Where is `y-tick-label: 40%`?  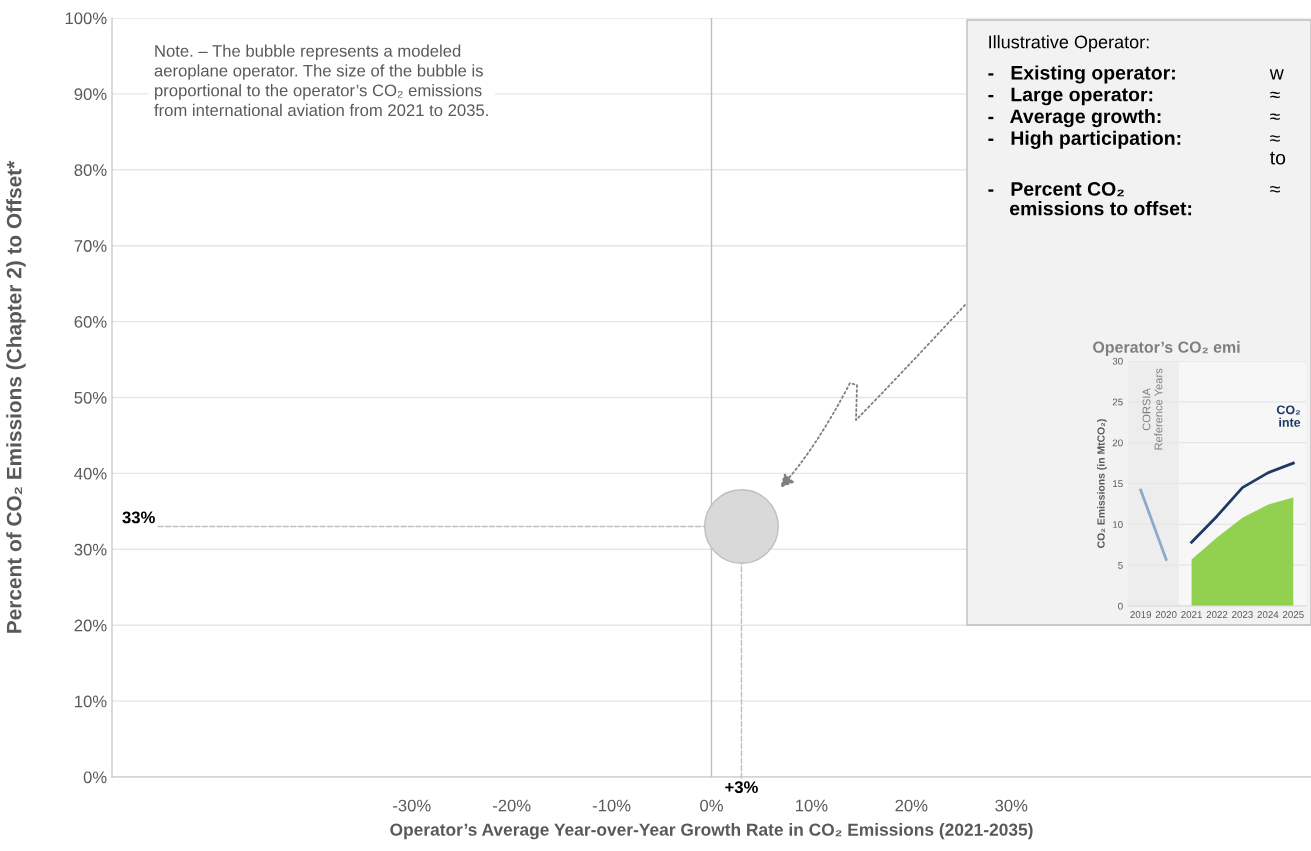
y-tick-label: 40% is located at coordinates (90, 473).